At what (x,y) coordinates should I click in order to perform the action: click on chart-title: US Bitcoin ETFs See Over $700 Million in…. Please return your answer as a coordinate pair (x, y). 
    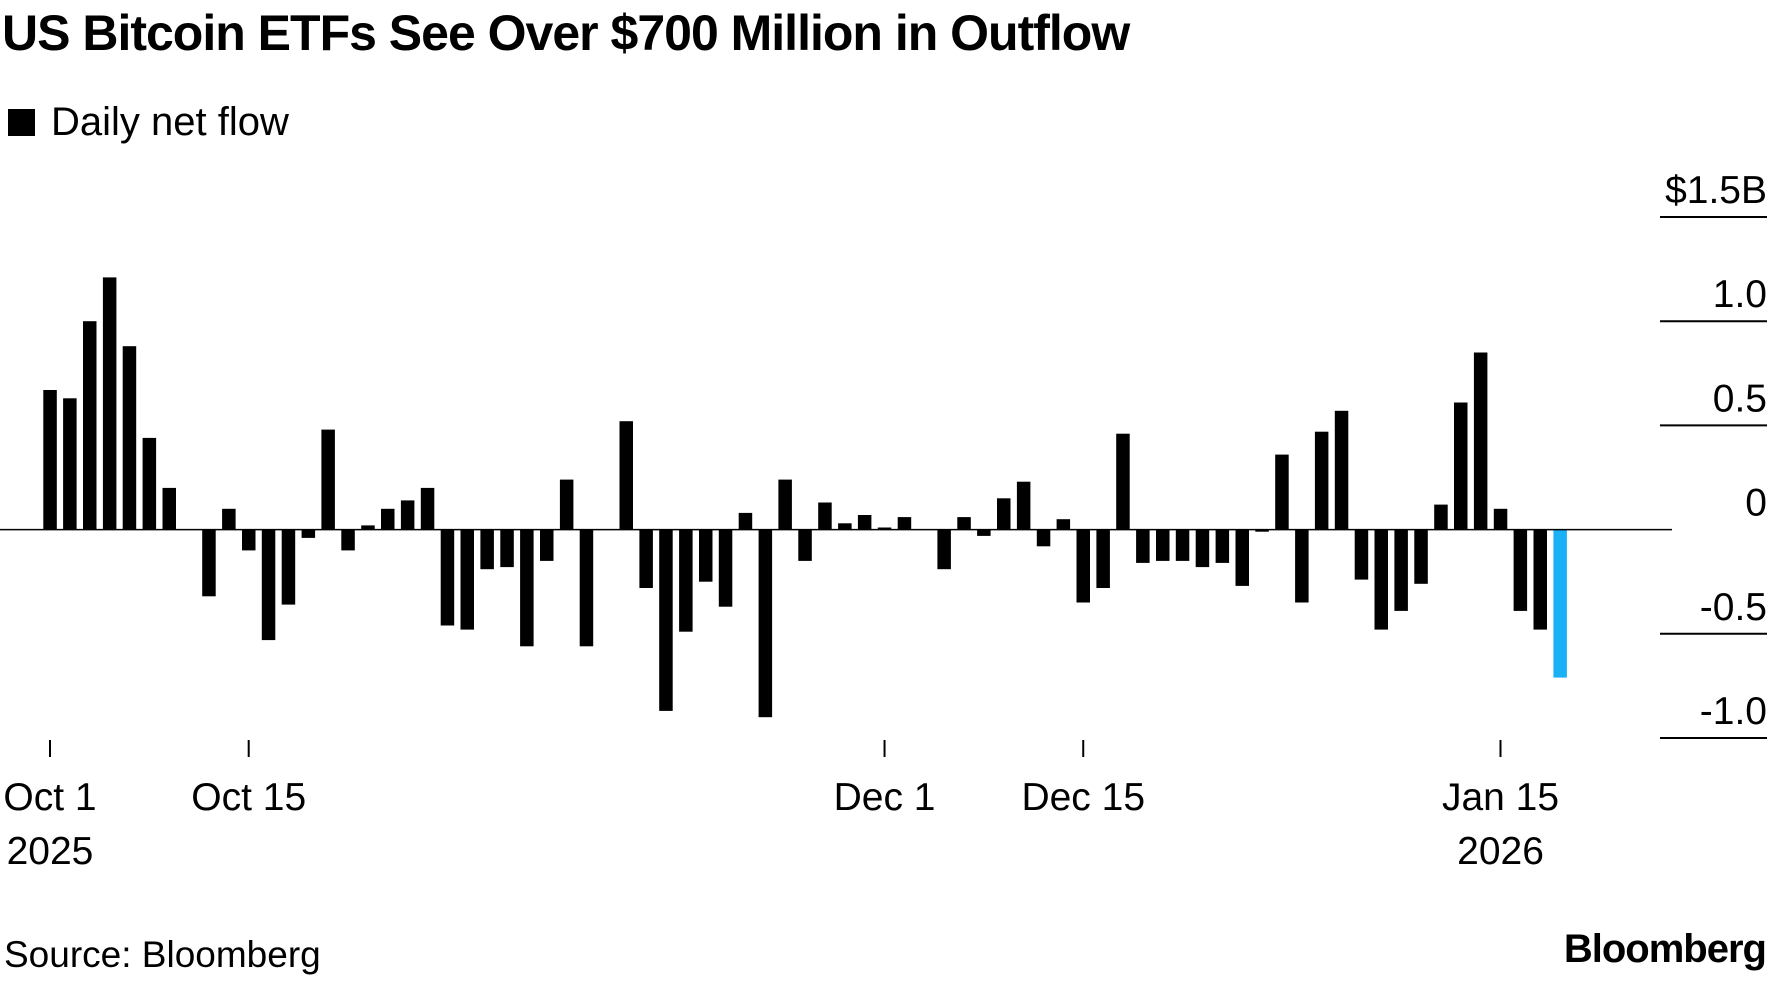
    Looking at the image, I should click on (566, 33).